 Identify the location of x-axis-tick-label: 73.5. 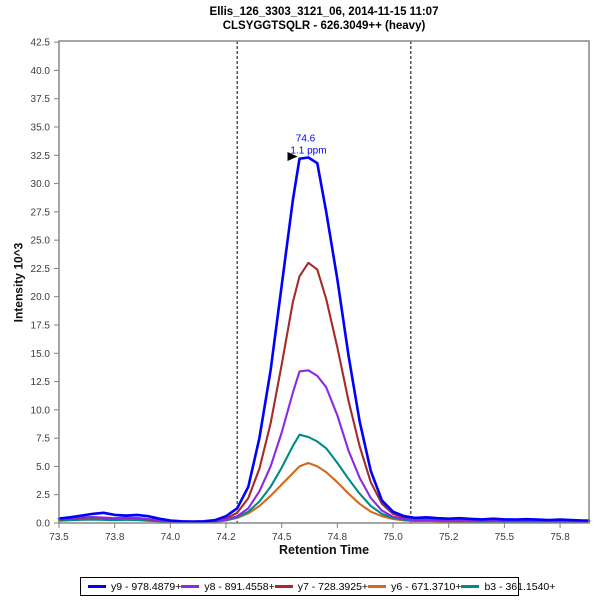
(59, 537).